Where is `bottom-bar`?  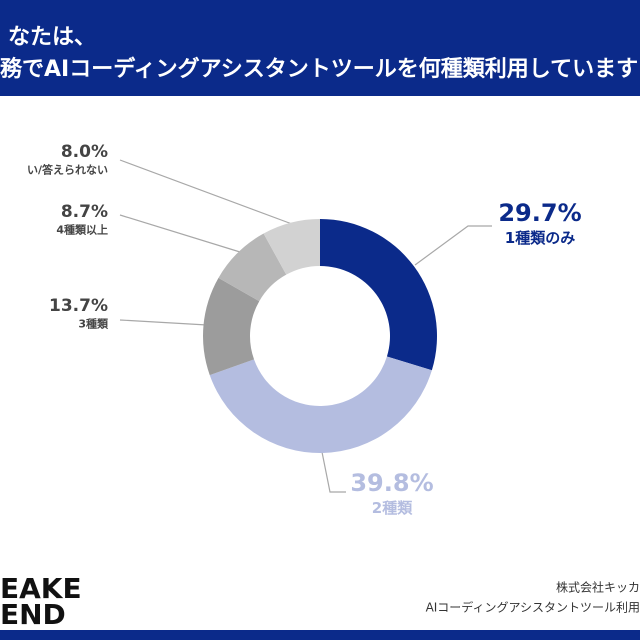
bottom-bar is located at coordinates (320, 635).